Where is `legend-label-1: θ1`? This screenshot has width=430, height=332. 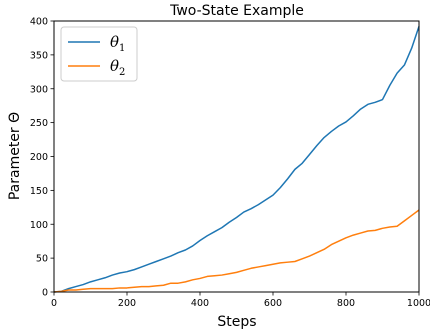
legend-label-1: θ1 is located at coordinates (117, 43).